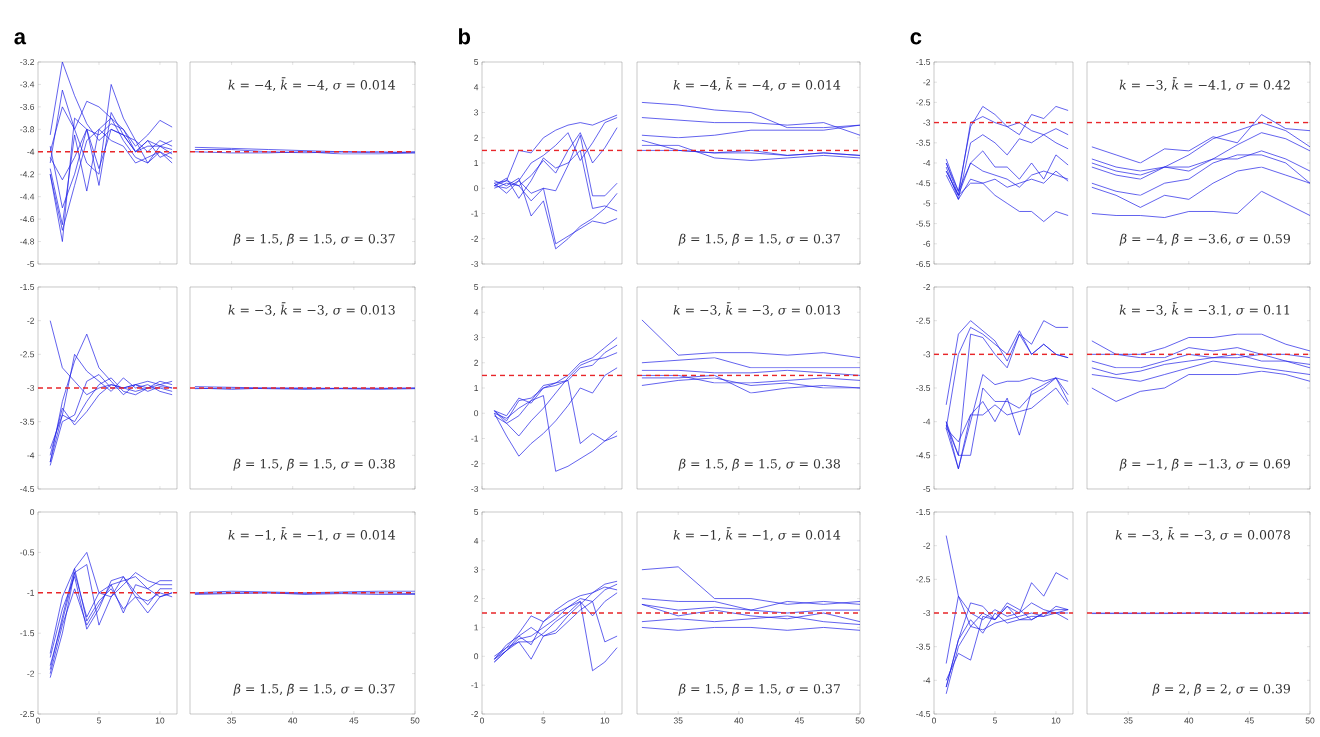  I want to click on annotation: β = 2, β̄ = 2, σ = 0.39, so click(1221, 689).